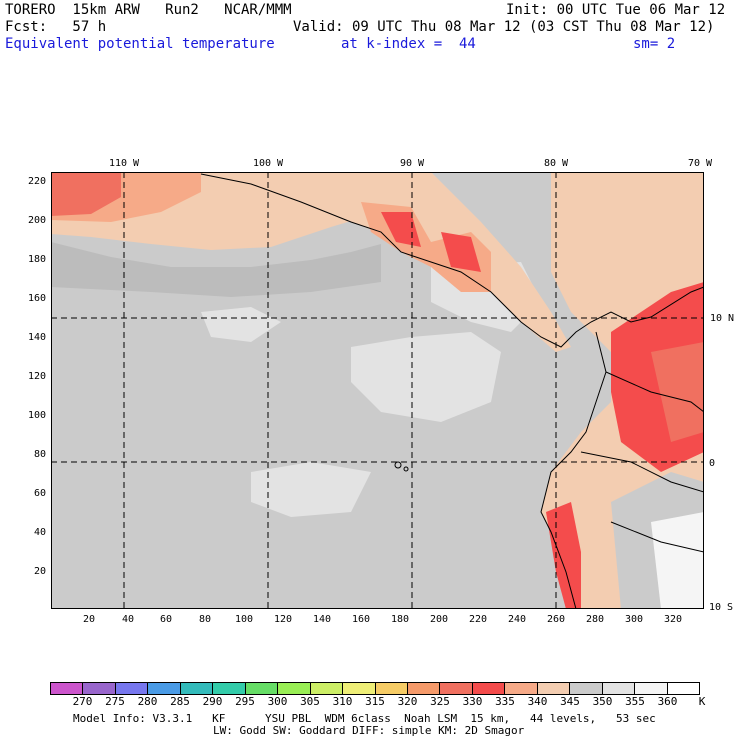 The width and height of the screenshot is (740, 740). What do you see at coordinates (616, 10) in the screenshot?
I see `init-time: Init: 00 UTC Tue 06 Mar 12` at bounding box center [616, 10].